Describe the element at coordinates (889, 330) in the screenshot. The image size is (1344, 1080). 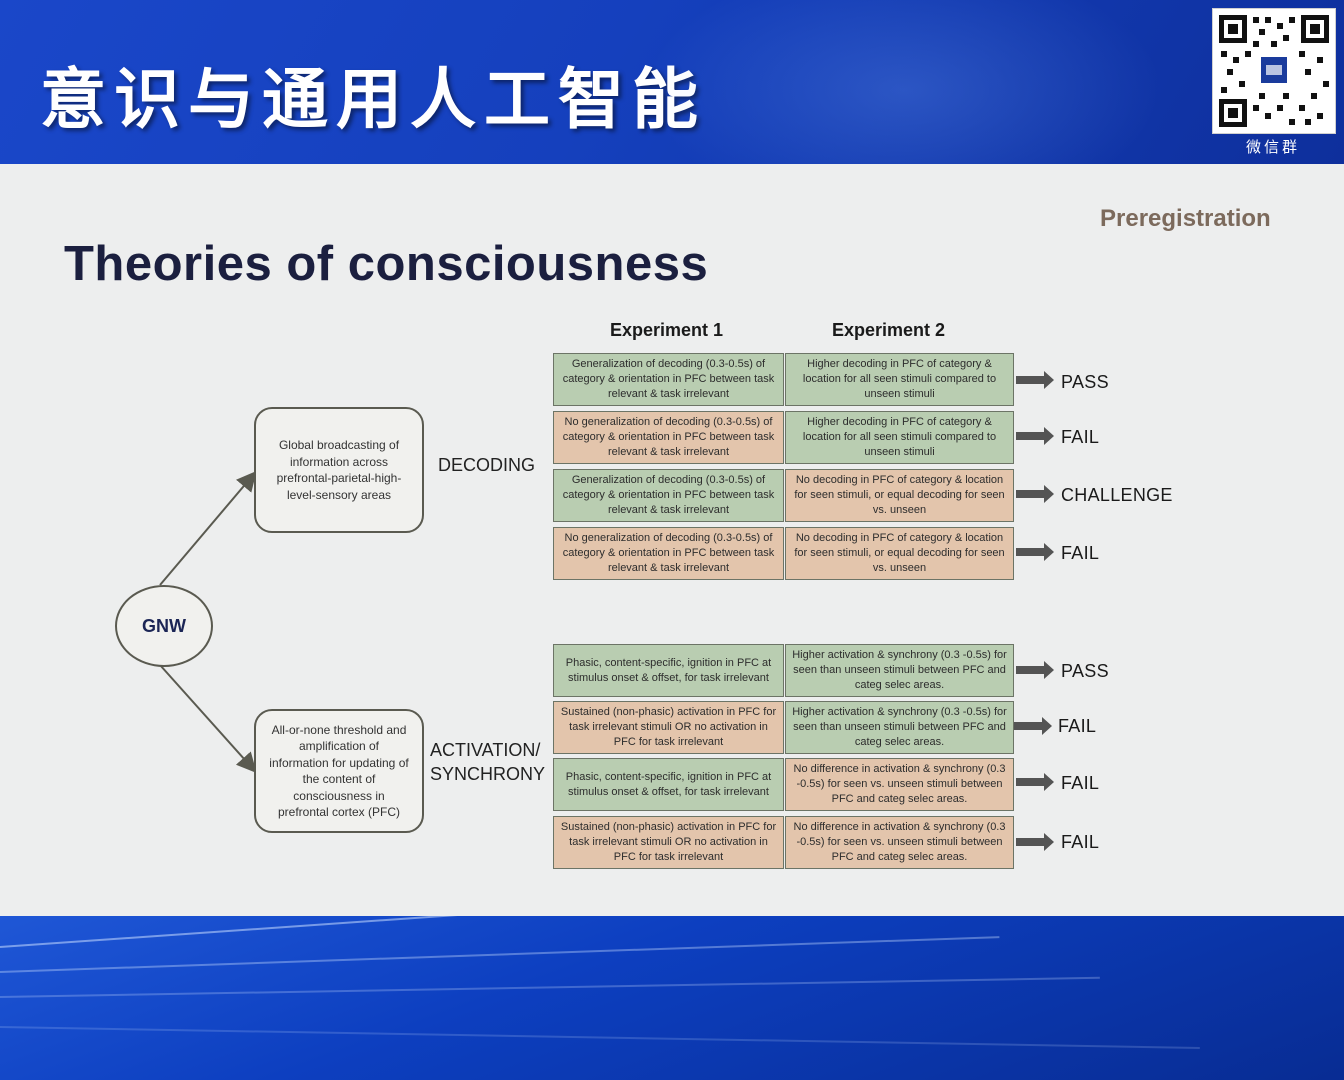
I see `column-header-experiment-2: Experiment 2` at that location.